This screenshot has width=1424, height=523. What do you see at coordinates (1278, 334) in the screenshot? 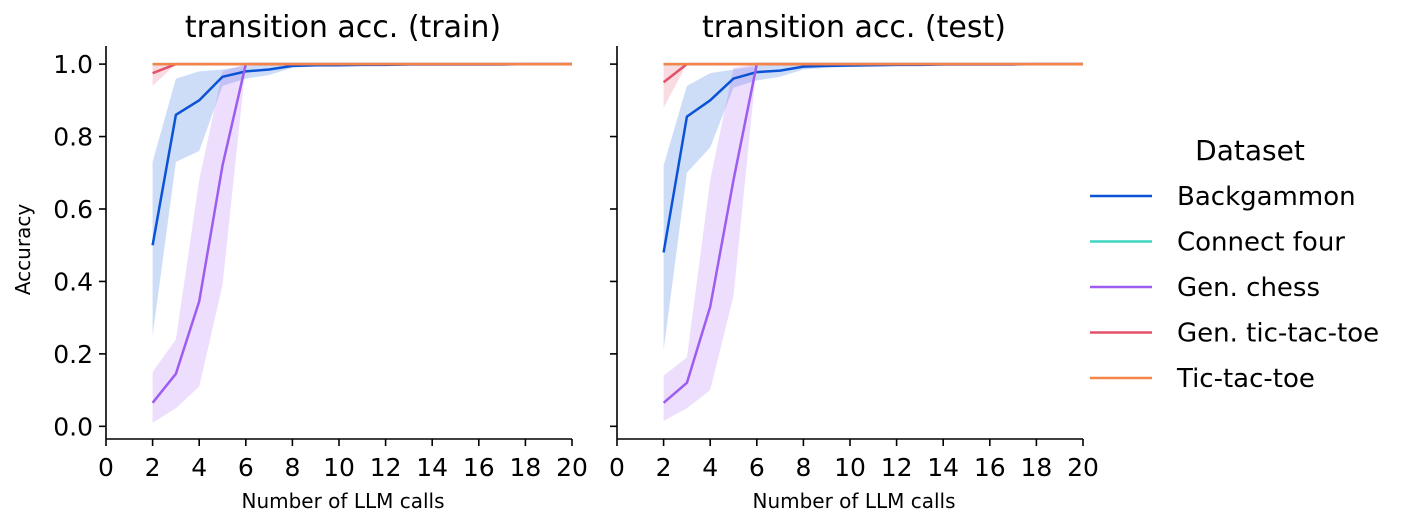
I see `legend-label: Gen. tic-tac-toe` at bounding box center [1278, 334].